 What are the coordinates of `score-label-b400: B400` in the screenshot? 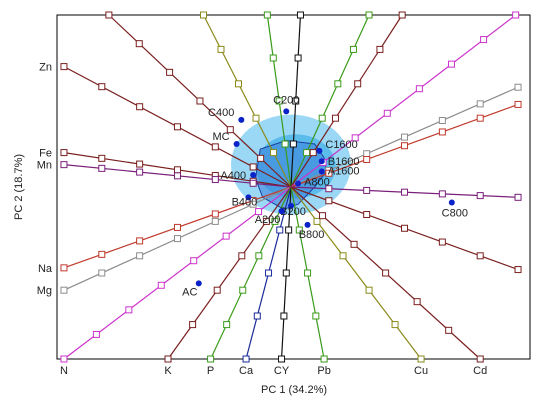 It's located at (245, 202).